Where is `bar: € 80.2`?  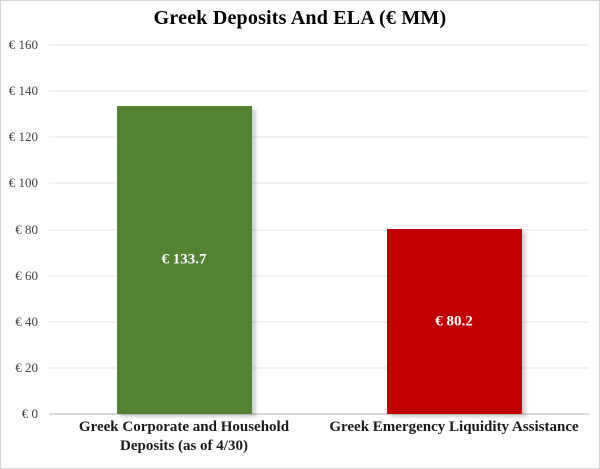
bar: € 80.2 is located at coordinates (454, 321).